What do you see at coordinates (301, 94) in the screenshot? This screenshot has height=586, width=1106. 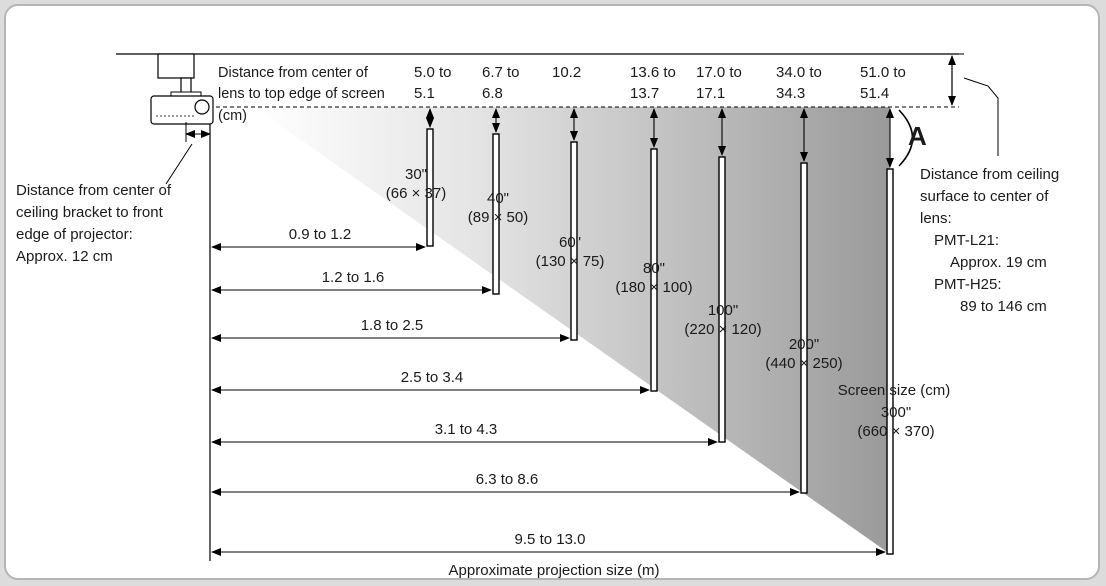 I see `lens-to-screen-label-2: lens to top edge of screen` at bounding box center [301, 94].